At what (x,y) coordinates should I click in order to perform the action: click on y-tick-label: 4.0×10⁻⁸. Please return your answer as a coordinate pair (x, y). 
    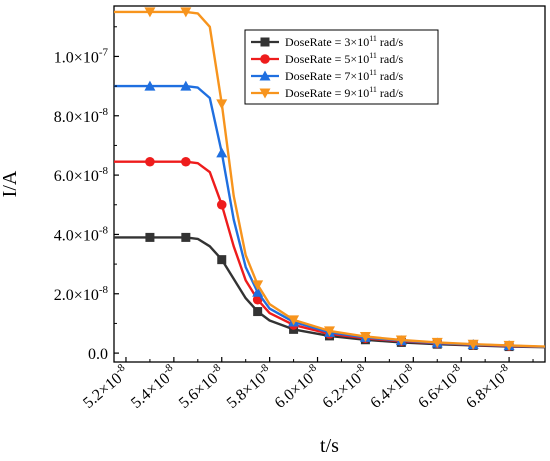
    Looking at the image, I should click on (81, 234).